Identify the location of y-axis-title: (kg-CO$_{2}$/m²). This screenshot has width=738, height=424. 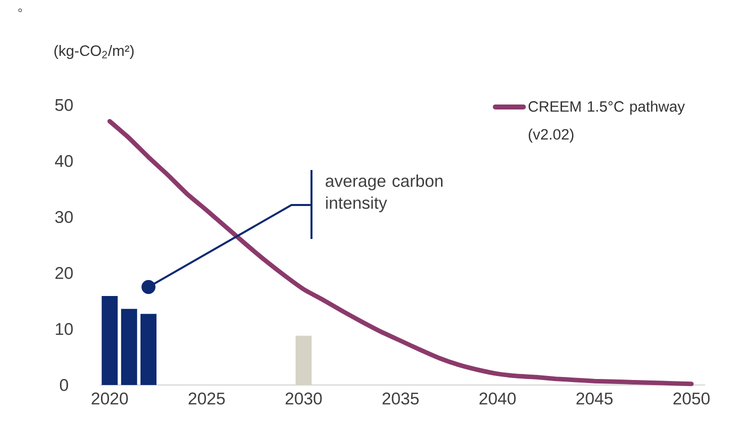
(94, 52).